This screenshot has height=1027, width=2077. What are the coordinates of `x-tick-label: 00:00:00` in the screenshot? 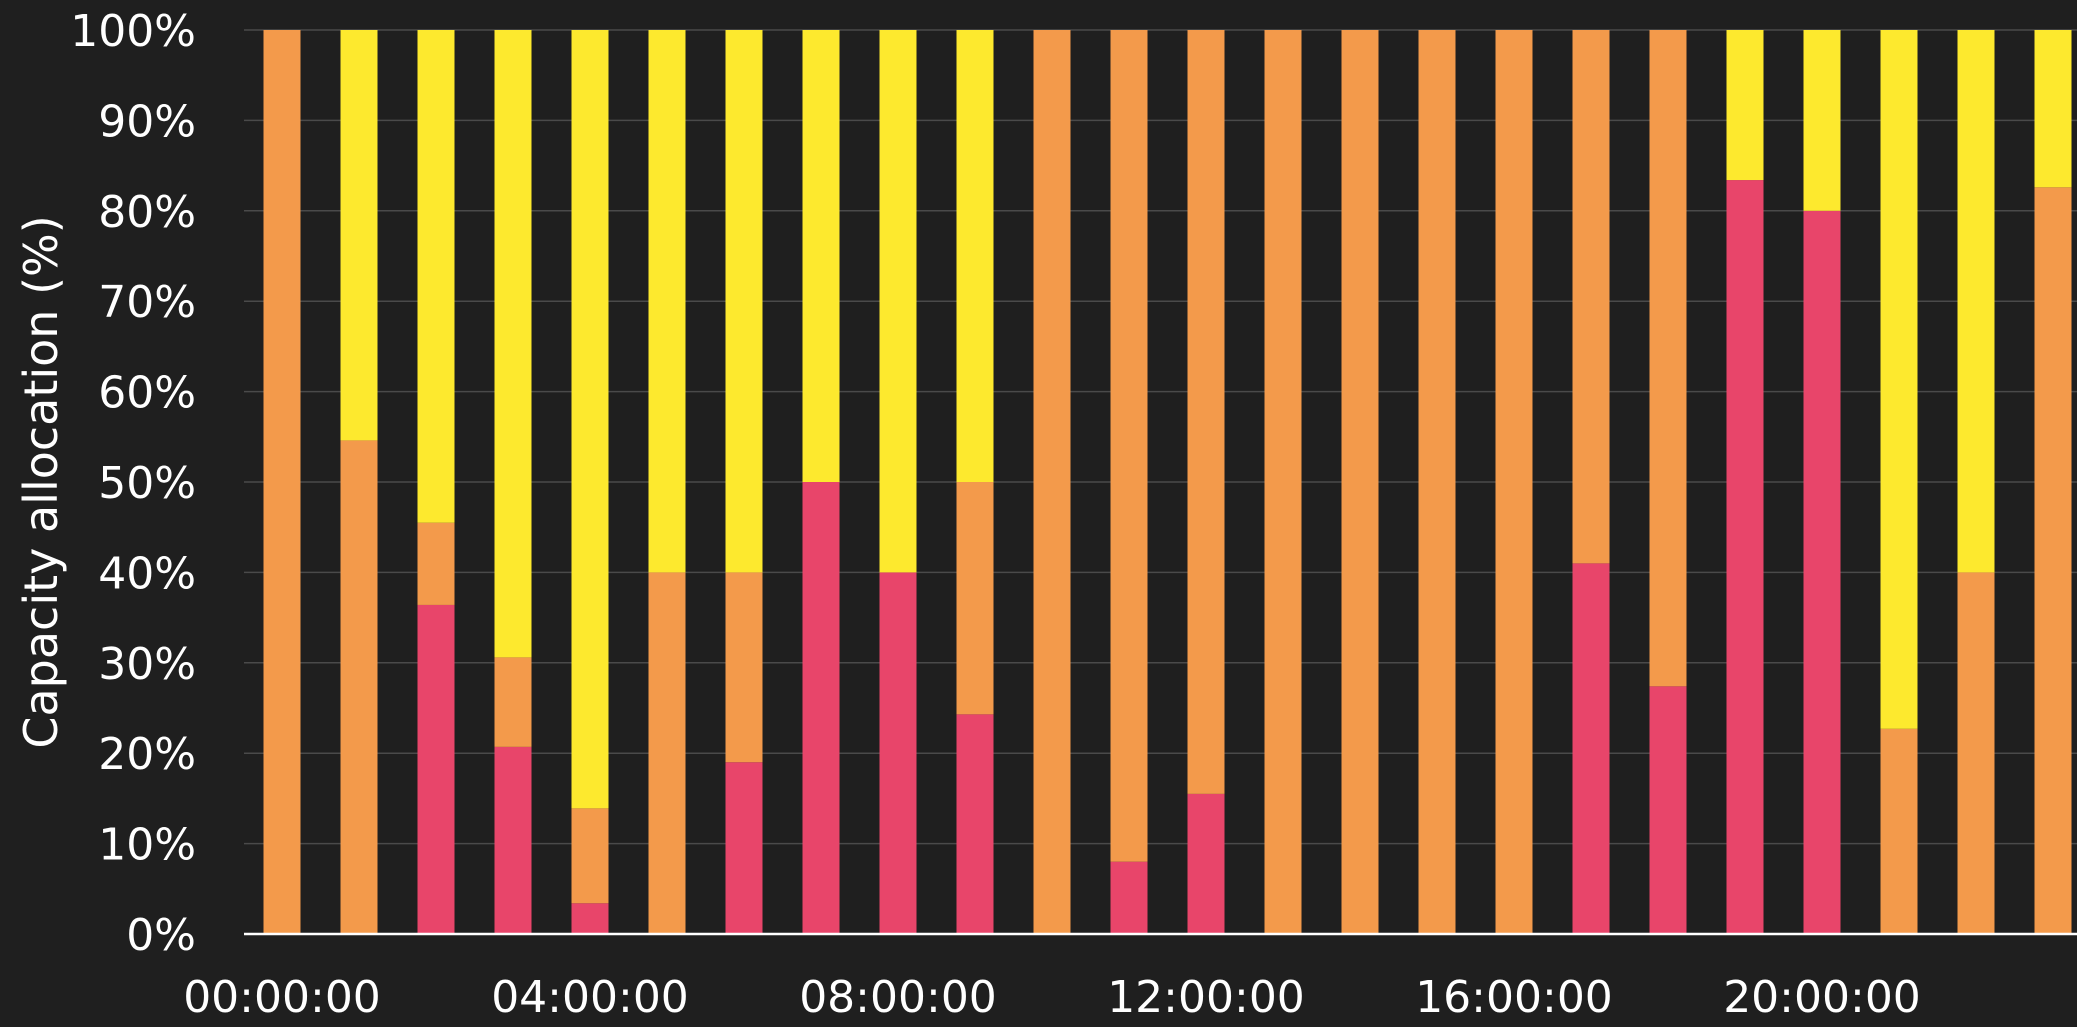 It's located at (282, 997).